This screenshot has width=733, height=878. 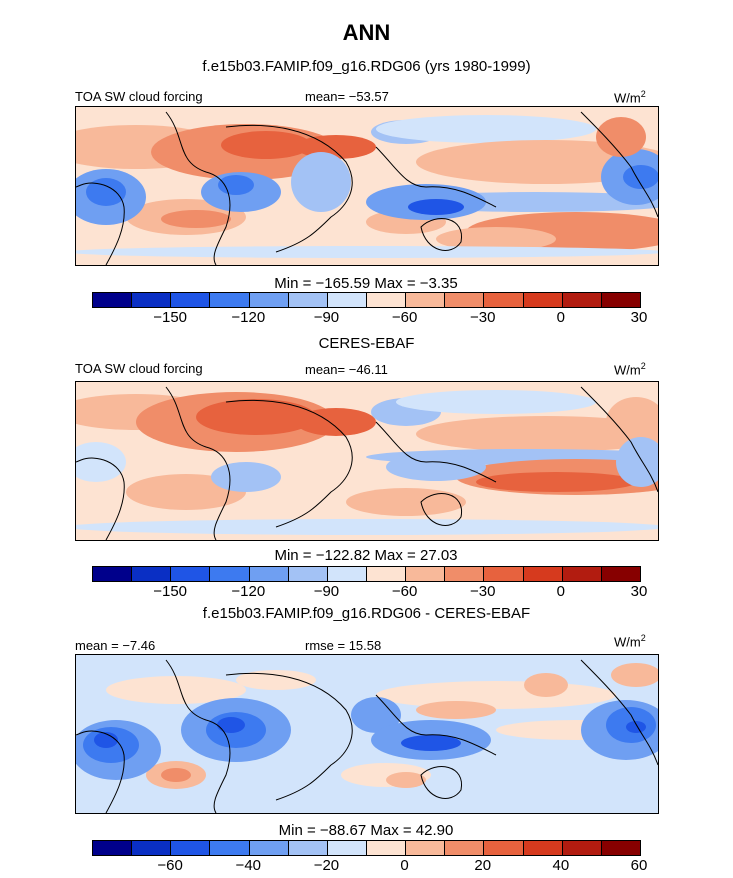 I want to click on colorbar-tick-label: 60, so click(x=639, y=865).